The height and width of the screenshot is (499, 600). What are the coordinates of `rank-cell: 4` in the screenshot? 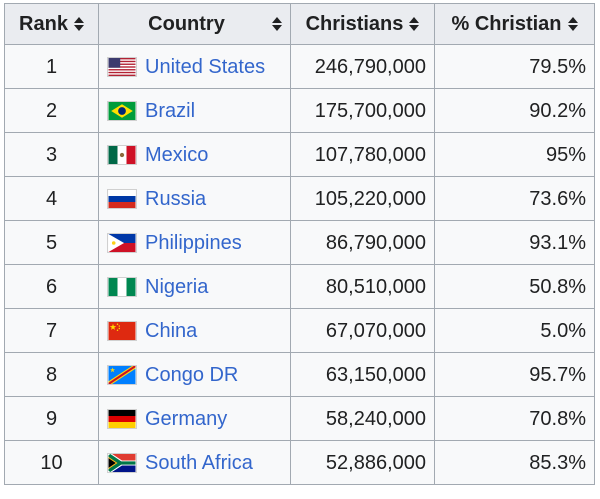 It's located at (51, 198).